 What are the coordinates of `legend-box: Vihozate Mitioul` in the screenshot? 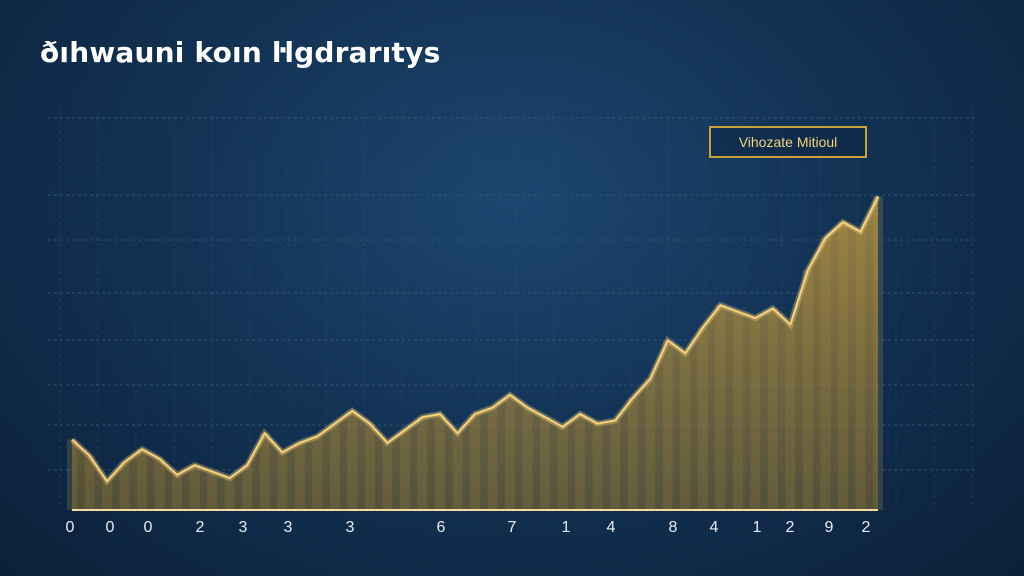 It's located at (788, 142).